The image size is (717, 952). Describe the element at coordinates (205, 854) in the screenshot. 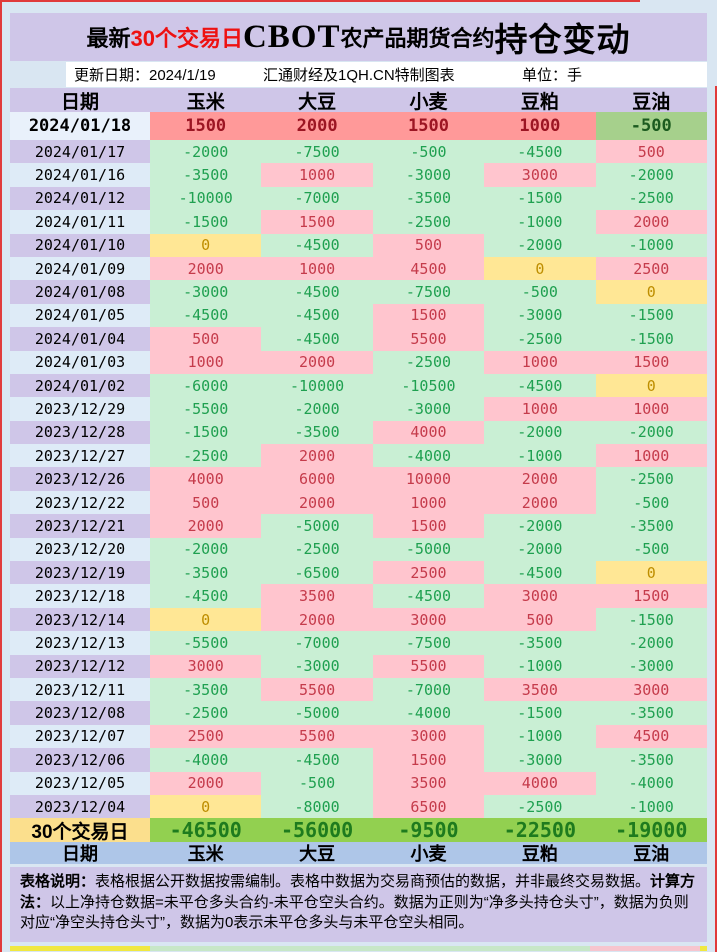

I see `column-header-1: 玉米` at that location.